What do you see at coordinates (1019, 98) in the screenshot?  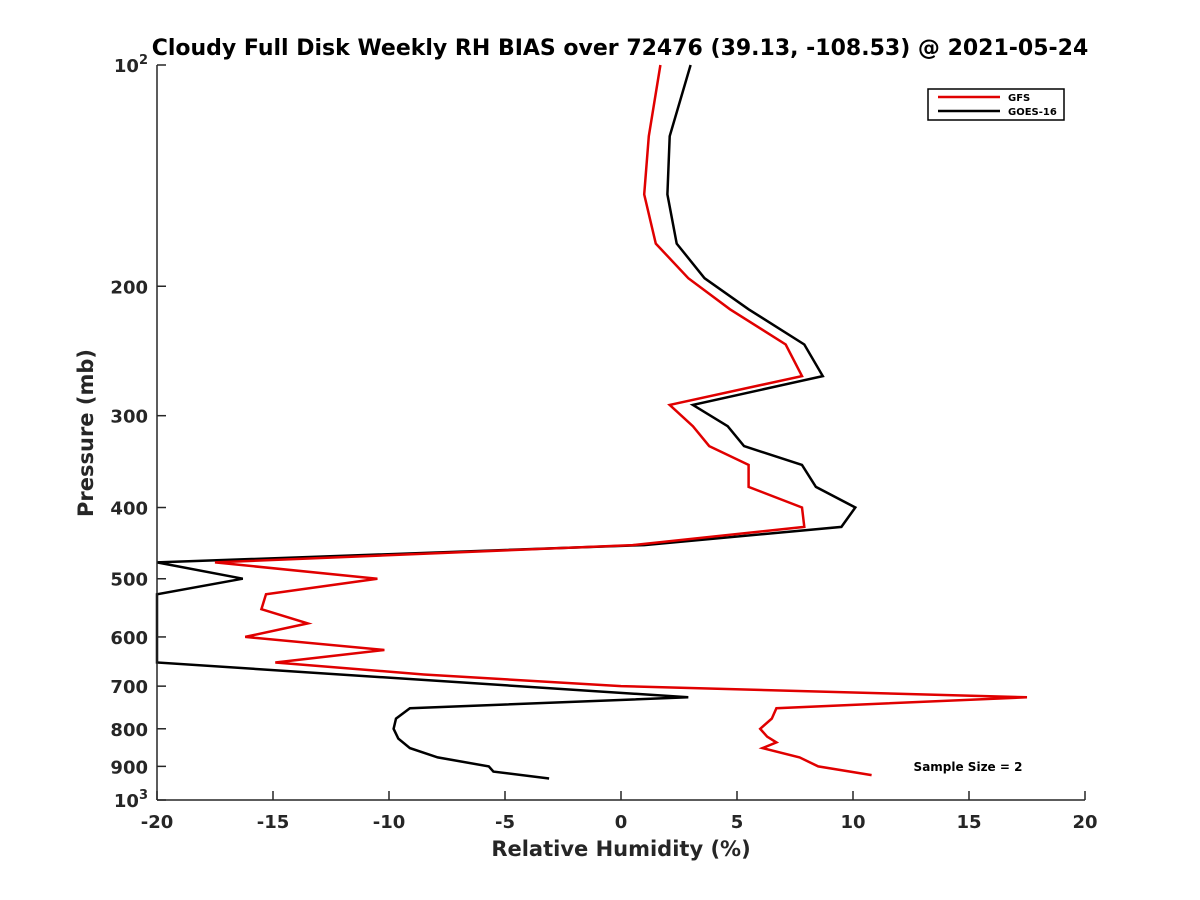 I see `legend-label-gfs: GFS` at bounding box center [1019, 98].